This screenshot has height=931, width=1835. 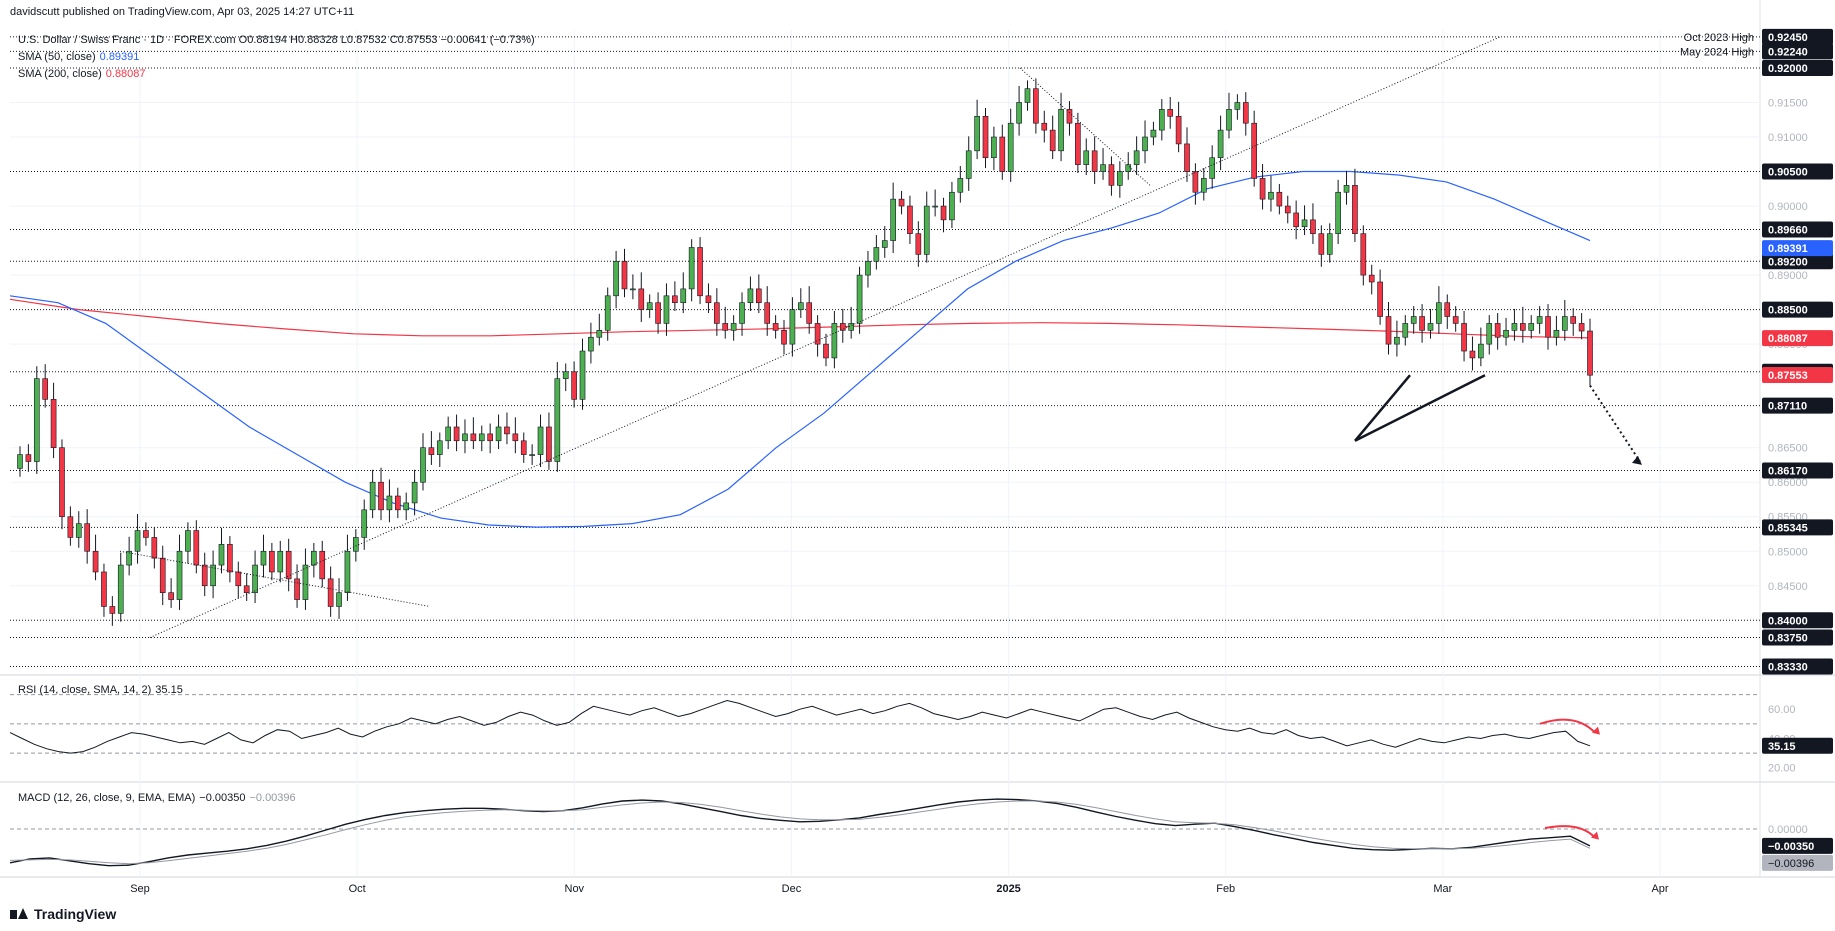 What do you see at coordinates (1788, 173) in the screenshot?
I see `level-label: 0.90500` at bounding box center [1788, 173].